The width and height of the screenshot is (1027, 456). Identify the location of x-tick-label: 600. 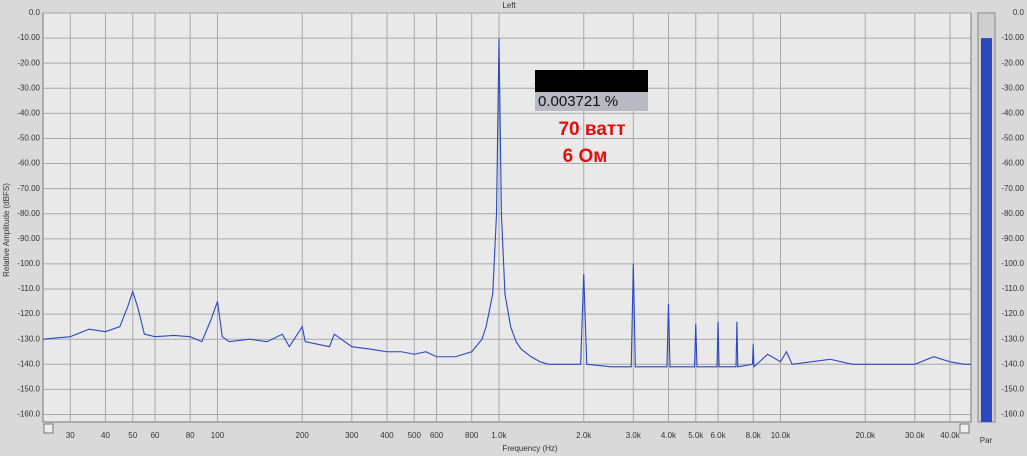
(437, 435).